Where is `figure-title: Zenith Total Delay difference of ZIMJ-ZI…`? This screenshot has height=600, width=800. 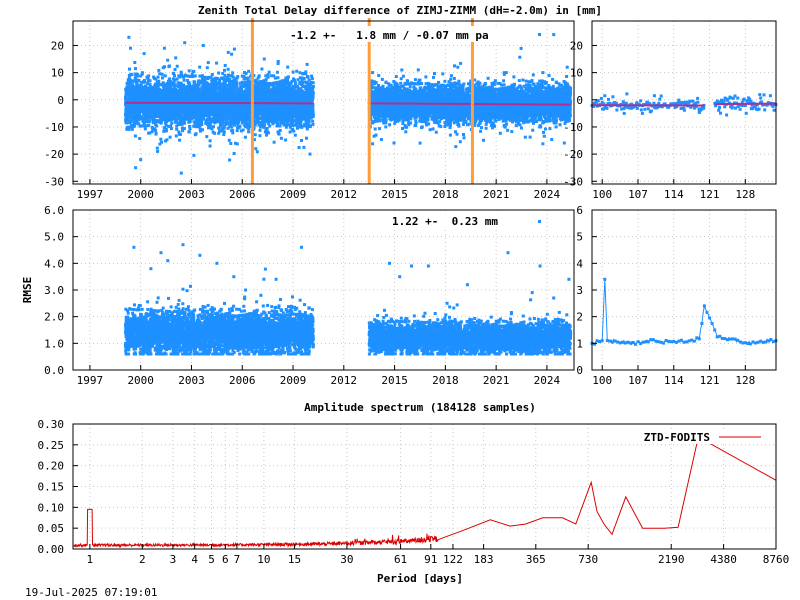 figure-title: Zenith Total Delay difference of ZIMJ-ZI… is located at coordinates (400, 10).